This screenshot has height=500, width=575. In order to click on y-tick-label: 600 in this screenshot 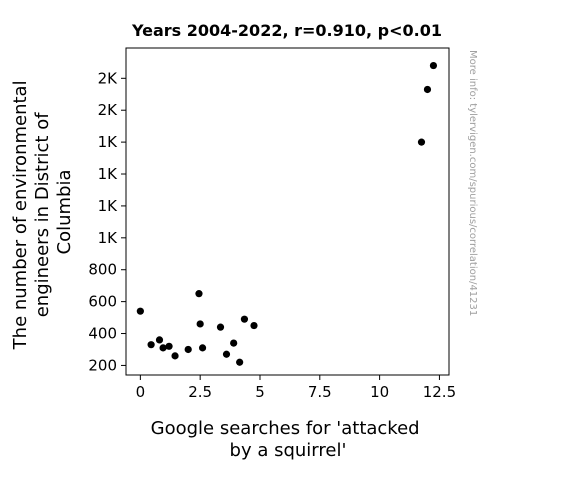, I will do `click(102, 302)`.